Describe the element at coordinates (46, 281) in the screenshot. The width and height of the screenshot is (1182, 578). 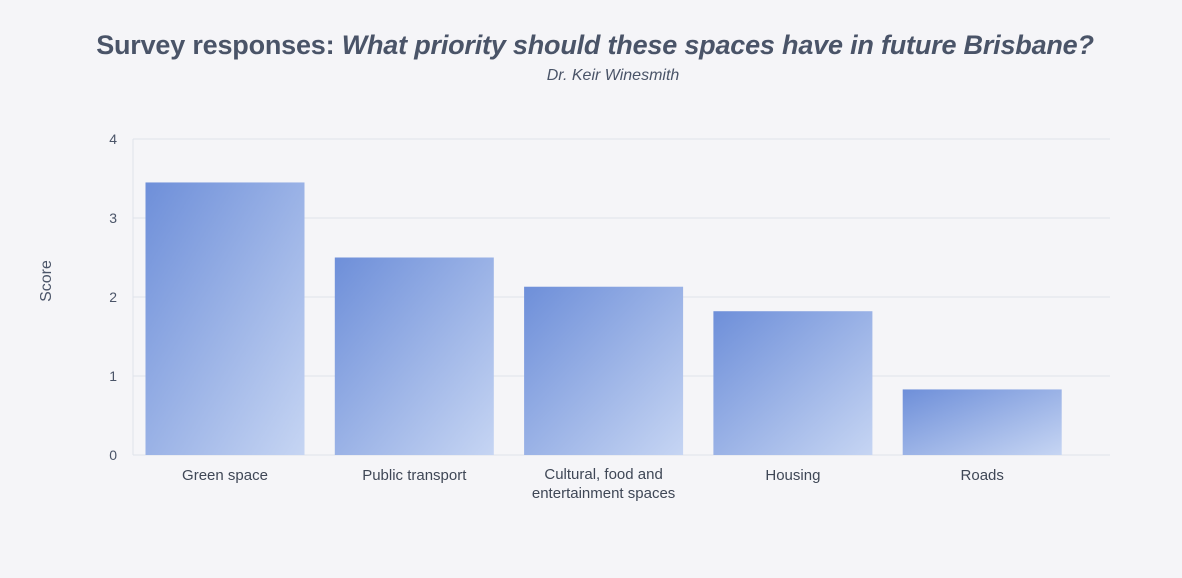
I see `y-axis-label: Score` at that location.